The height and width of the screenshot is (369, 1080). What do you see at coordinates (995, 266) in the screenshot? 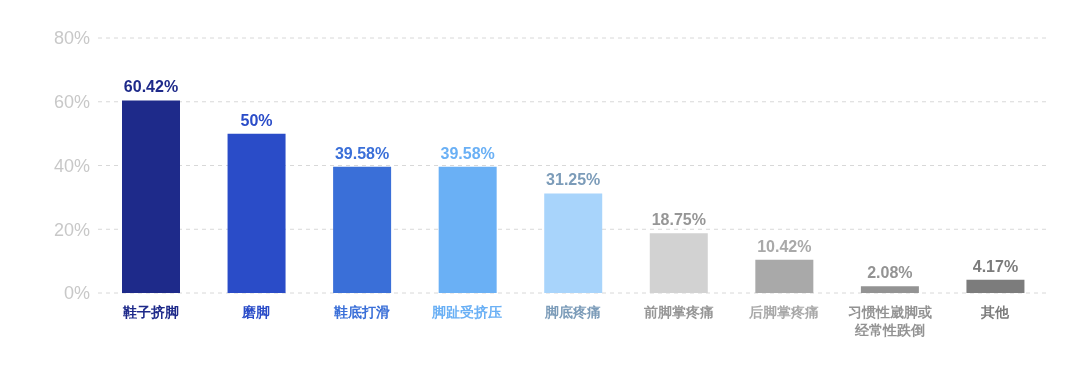
I see `data-label: 4.17%` at bounding box center [995, 266].